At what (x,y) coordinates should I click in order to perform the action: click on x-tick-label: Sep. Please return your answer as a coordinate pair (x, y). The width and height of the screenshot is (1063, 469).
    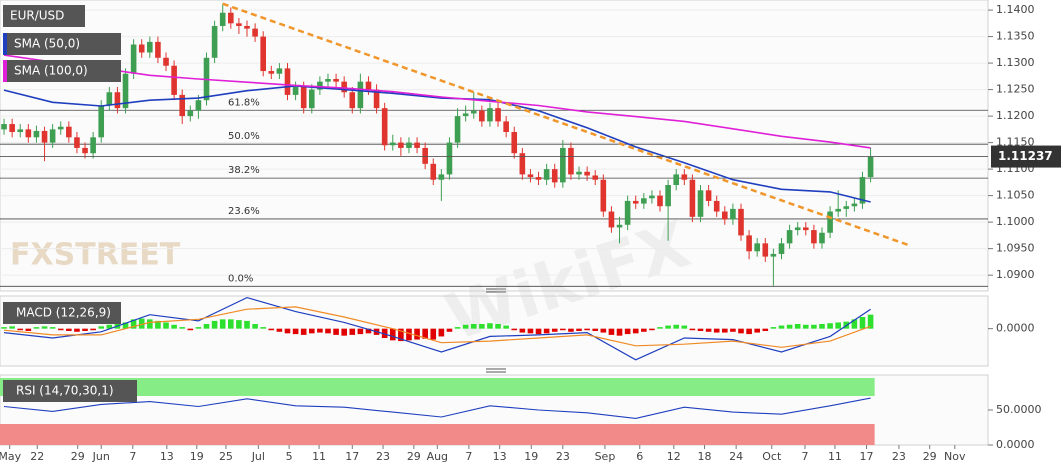
    Looking at the image, I should click on (605, 456).